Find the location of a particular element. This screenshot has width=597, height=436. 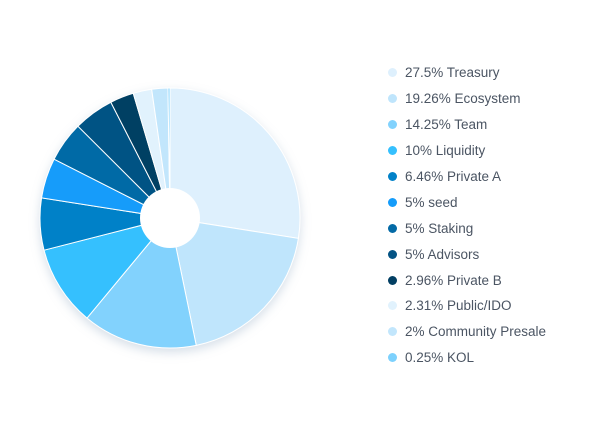

legend-label: 2% Community Presale is located at coordinates (476, 332).